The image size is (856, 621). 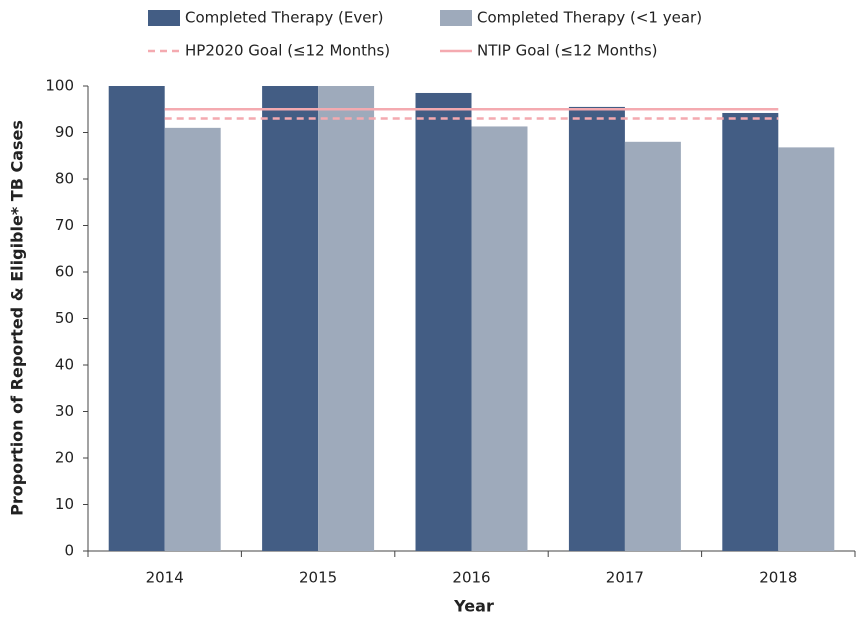 I want to click on y-tick-label: 90, so click(x=64, y=132).